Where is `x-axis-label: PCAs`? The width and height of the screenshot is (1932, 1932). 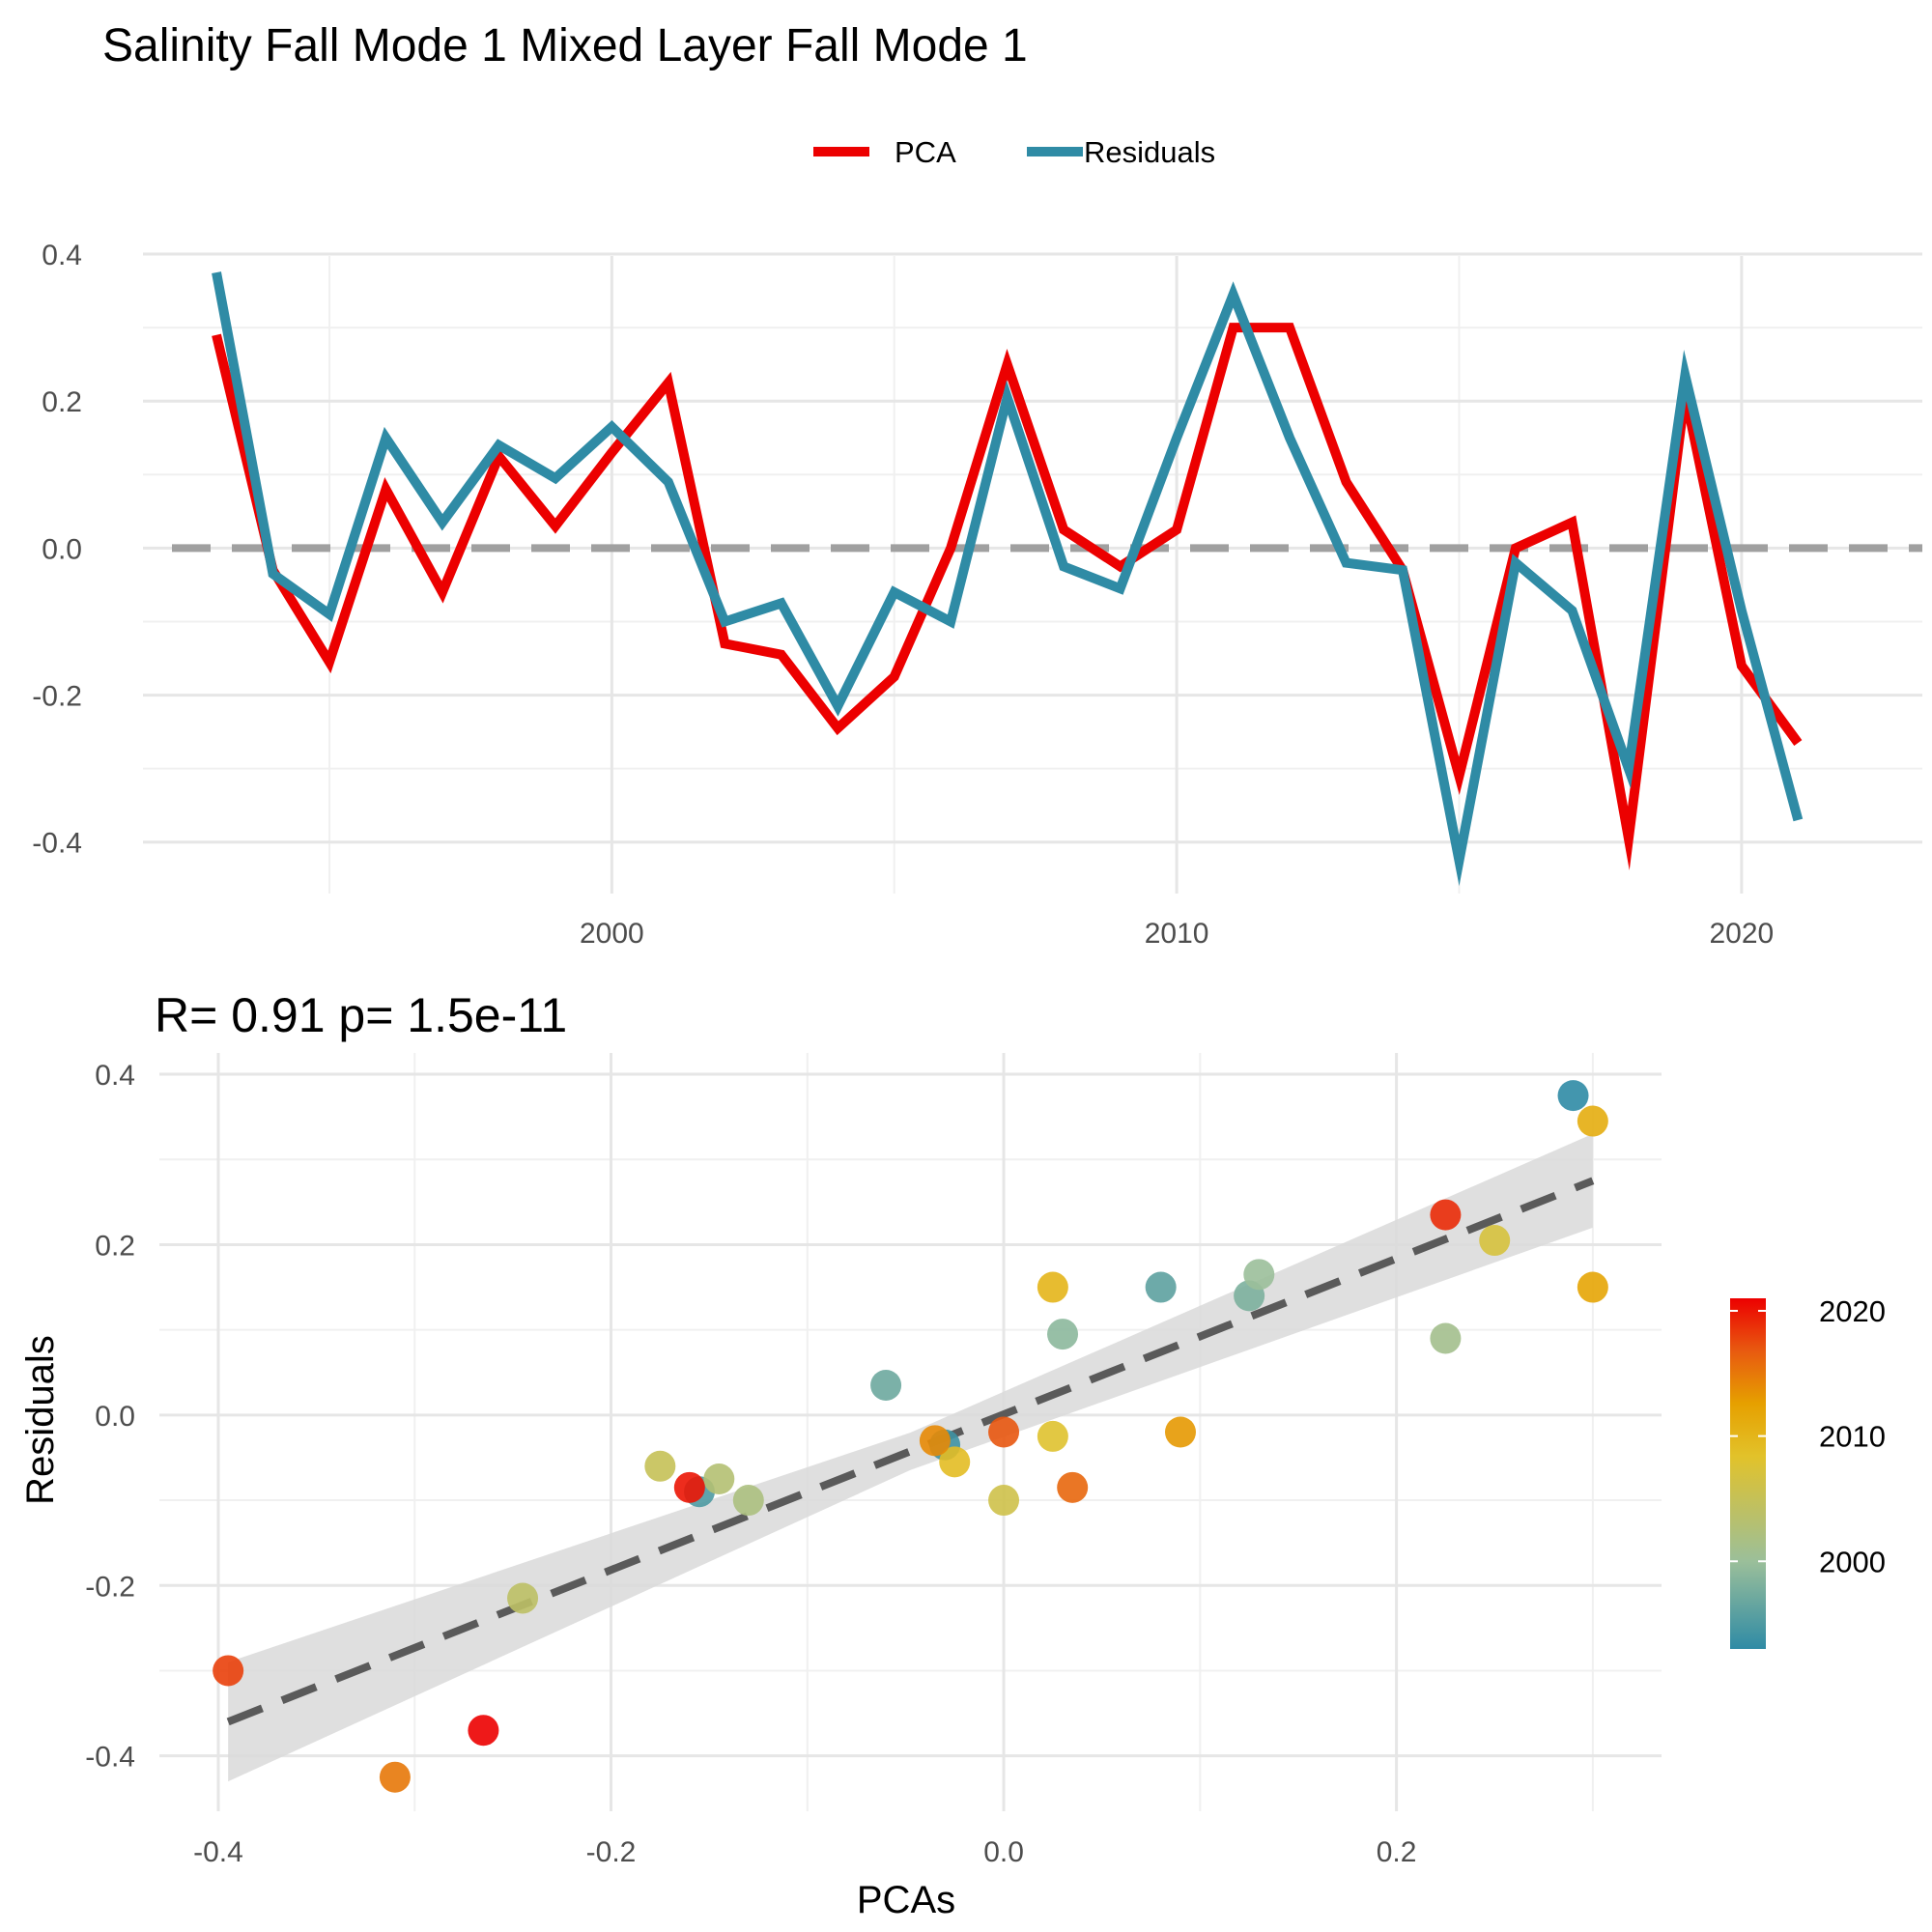 x-axis-label: PCAs is located at coordinates (906, 1900).